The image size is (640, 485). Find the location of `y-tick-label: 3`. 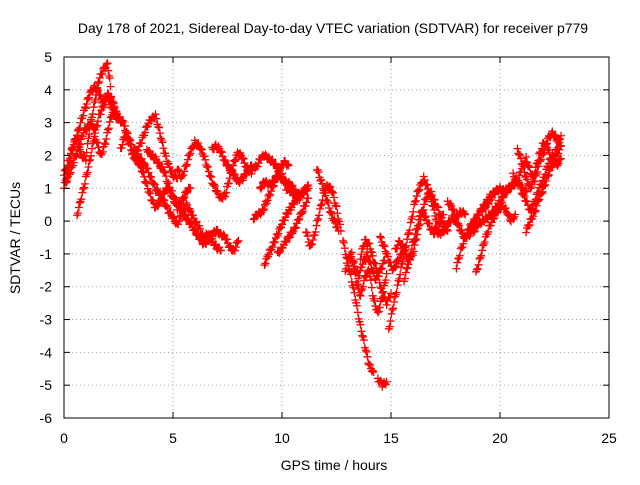

y-tick-label: 3 is located at coordinates (48, 123).